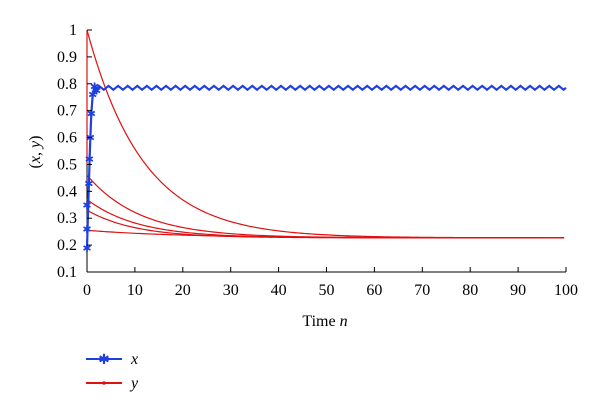 The height and width of the screenshot is (412, 600). What do you see at coordinates (67, 245) in the screenshot?
I see `y-tick-label: 0.2` at bounding box center [67, 245].